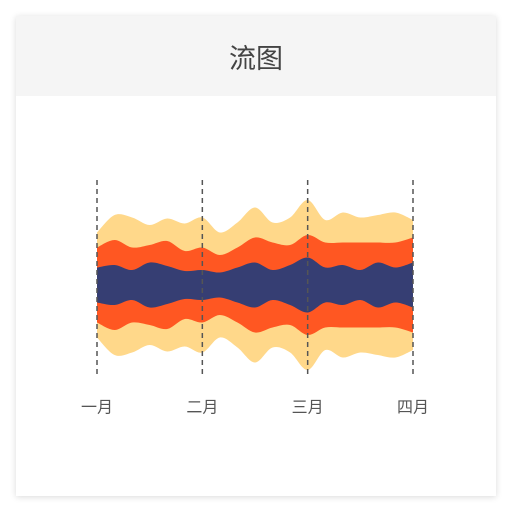  Describe the element at coordinates (308, 407) in the screenshot. I see `x-tick-label: 三月` at that location.